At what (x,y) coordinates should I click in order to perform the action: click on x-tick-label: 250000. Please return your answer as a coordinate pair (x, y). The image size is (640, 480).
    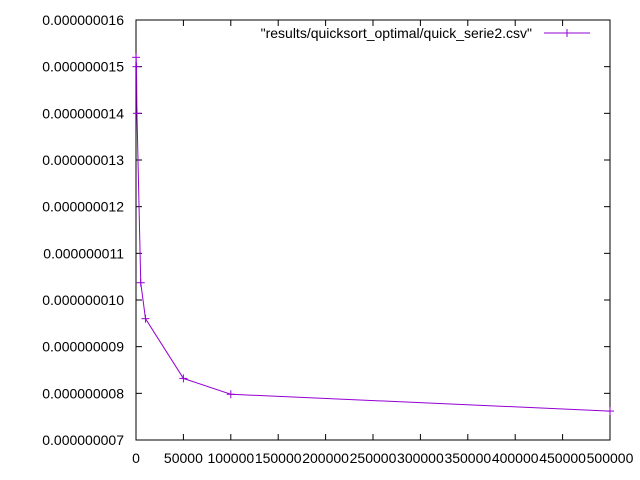
    Looking at the image, I should click on (373, 458).